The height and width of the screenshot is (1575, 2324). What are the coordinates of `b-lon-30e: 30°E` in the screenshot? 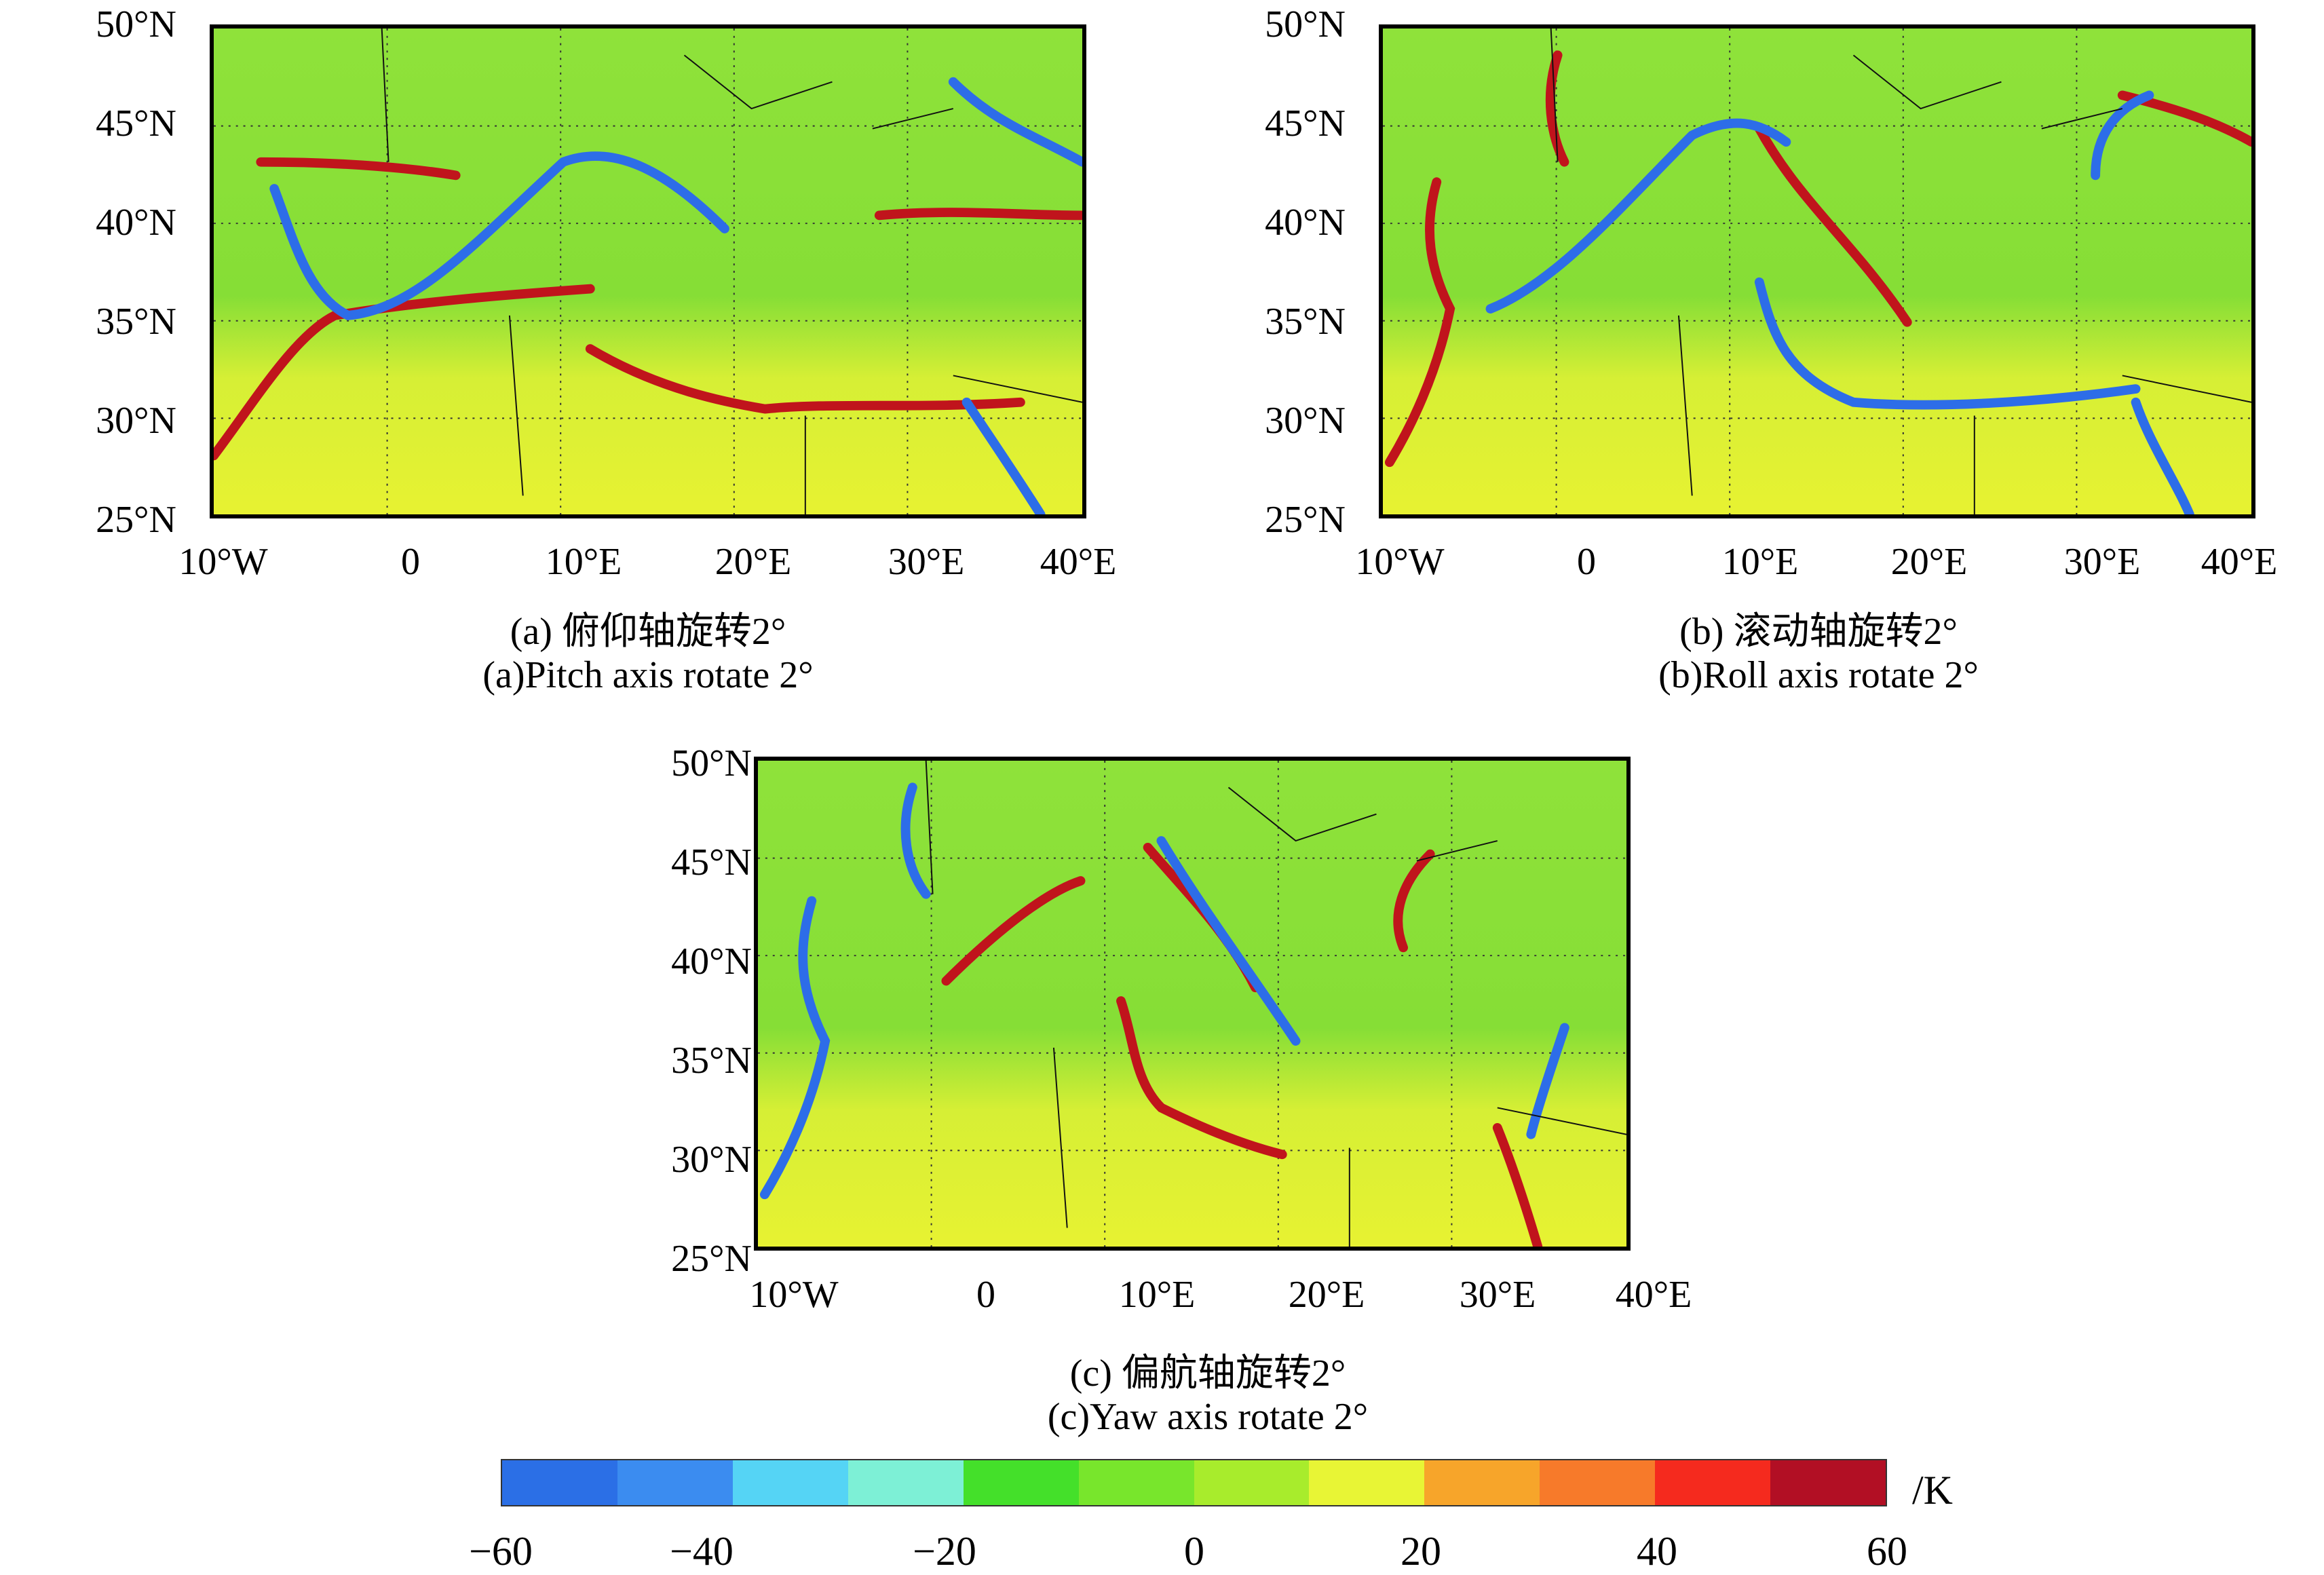 It's located at (2102, 562).